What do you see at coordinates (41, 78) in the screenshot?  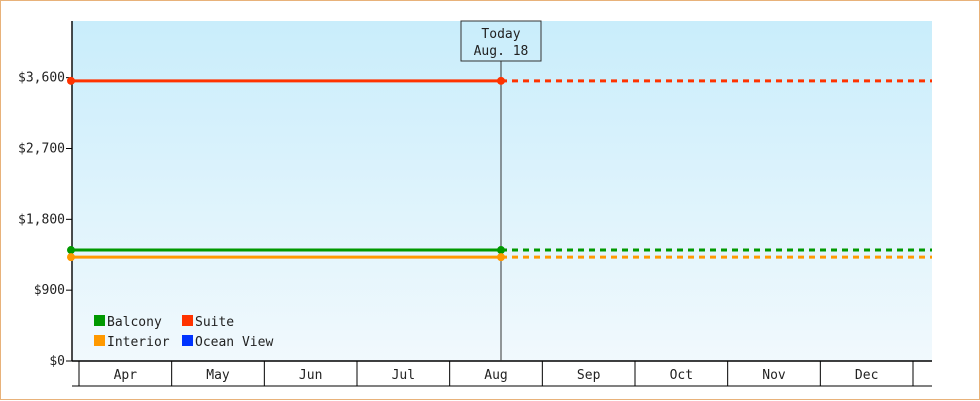 I see `y-tick-label: $3,600` at bounding box center [41, 78].